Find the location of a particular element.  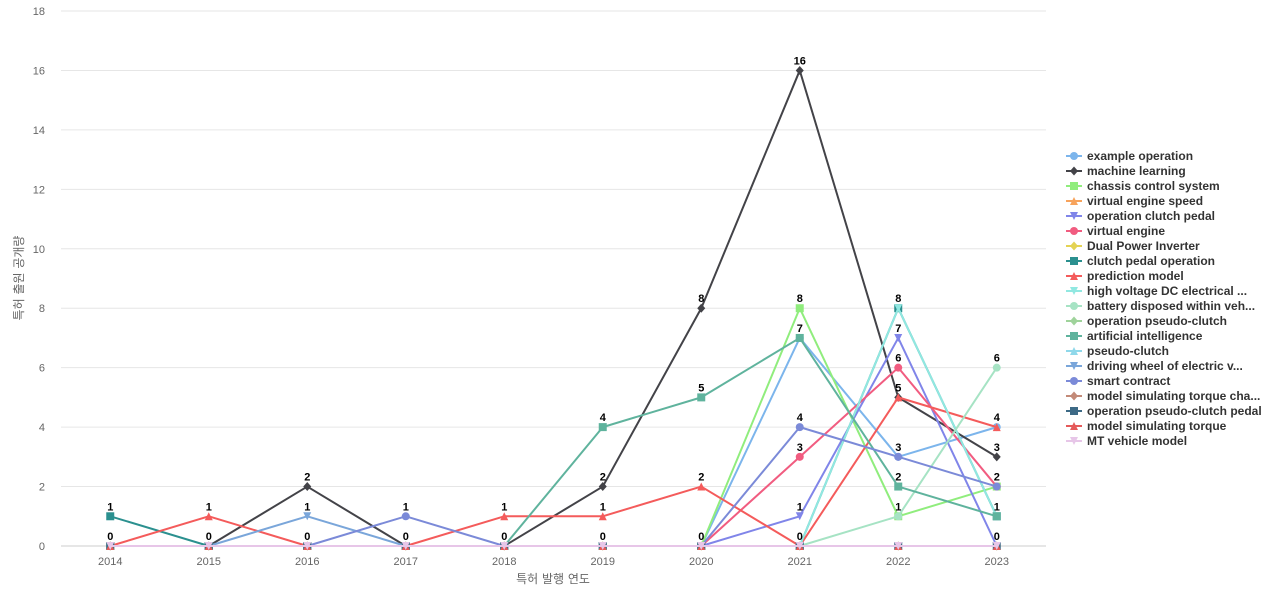

legend-label: pseudo-clutch is located at coordinates (1128, 351).